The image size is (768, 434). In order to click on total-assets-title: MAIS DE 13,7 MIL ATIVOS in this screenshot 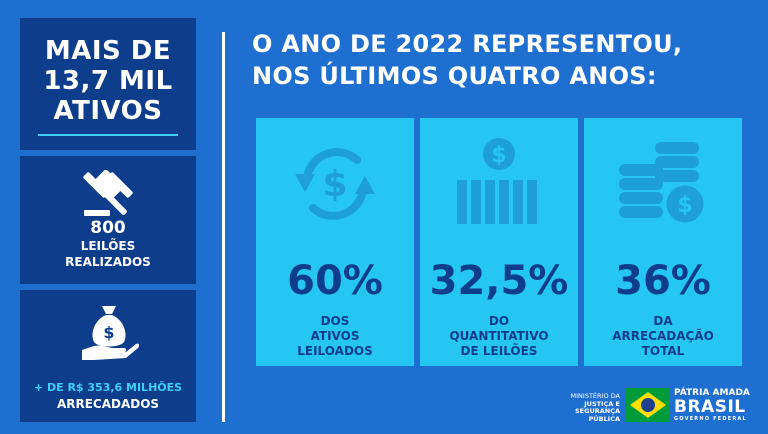, I will do `click(108, 72)`.